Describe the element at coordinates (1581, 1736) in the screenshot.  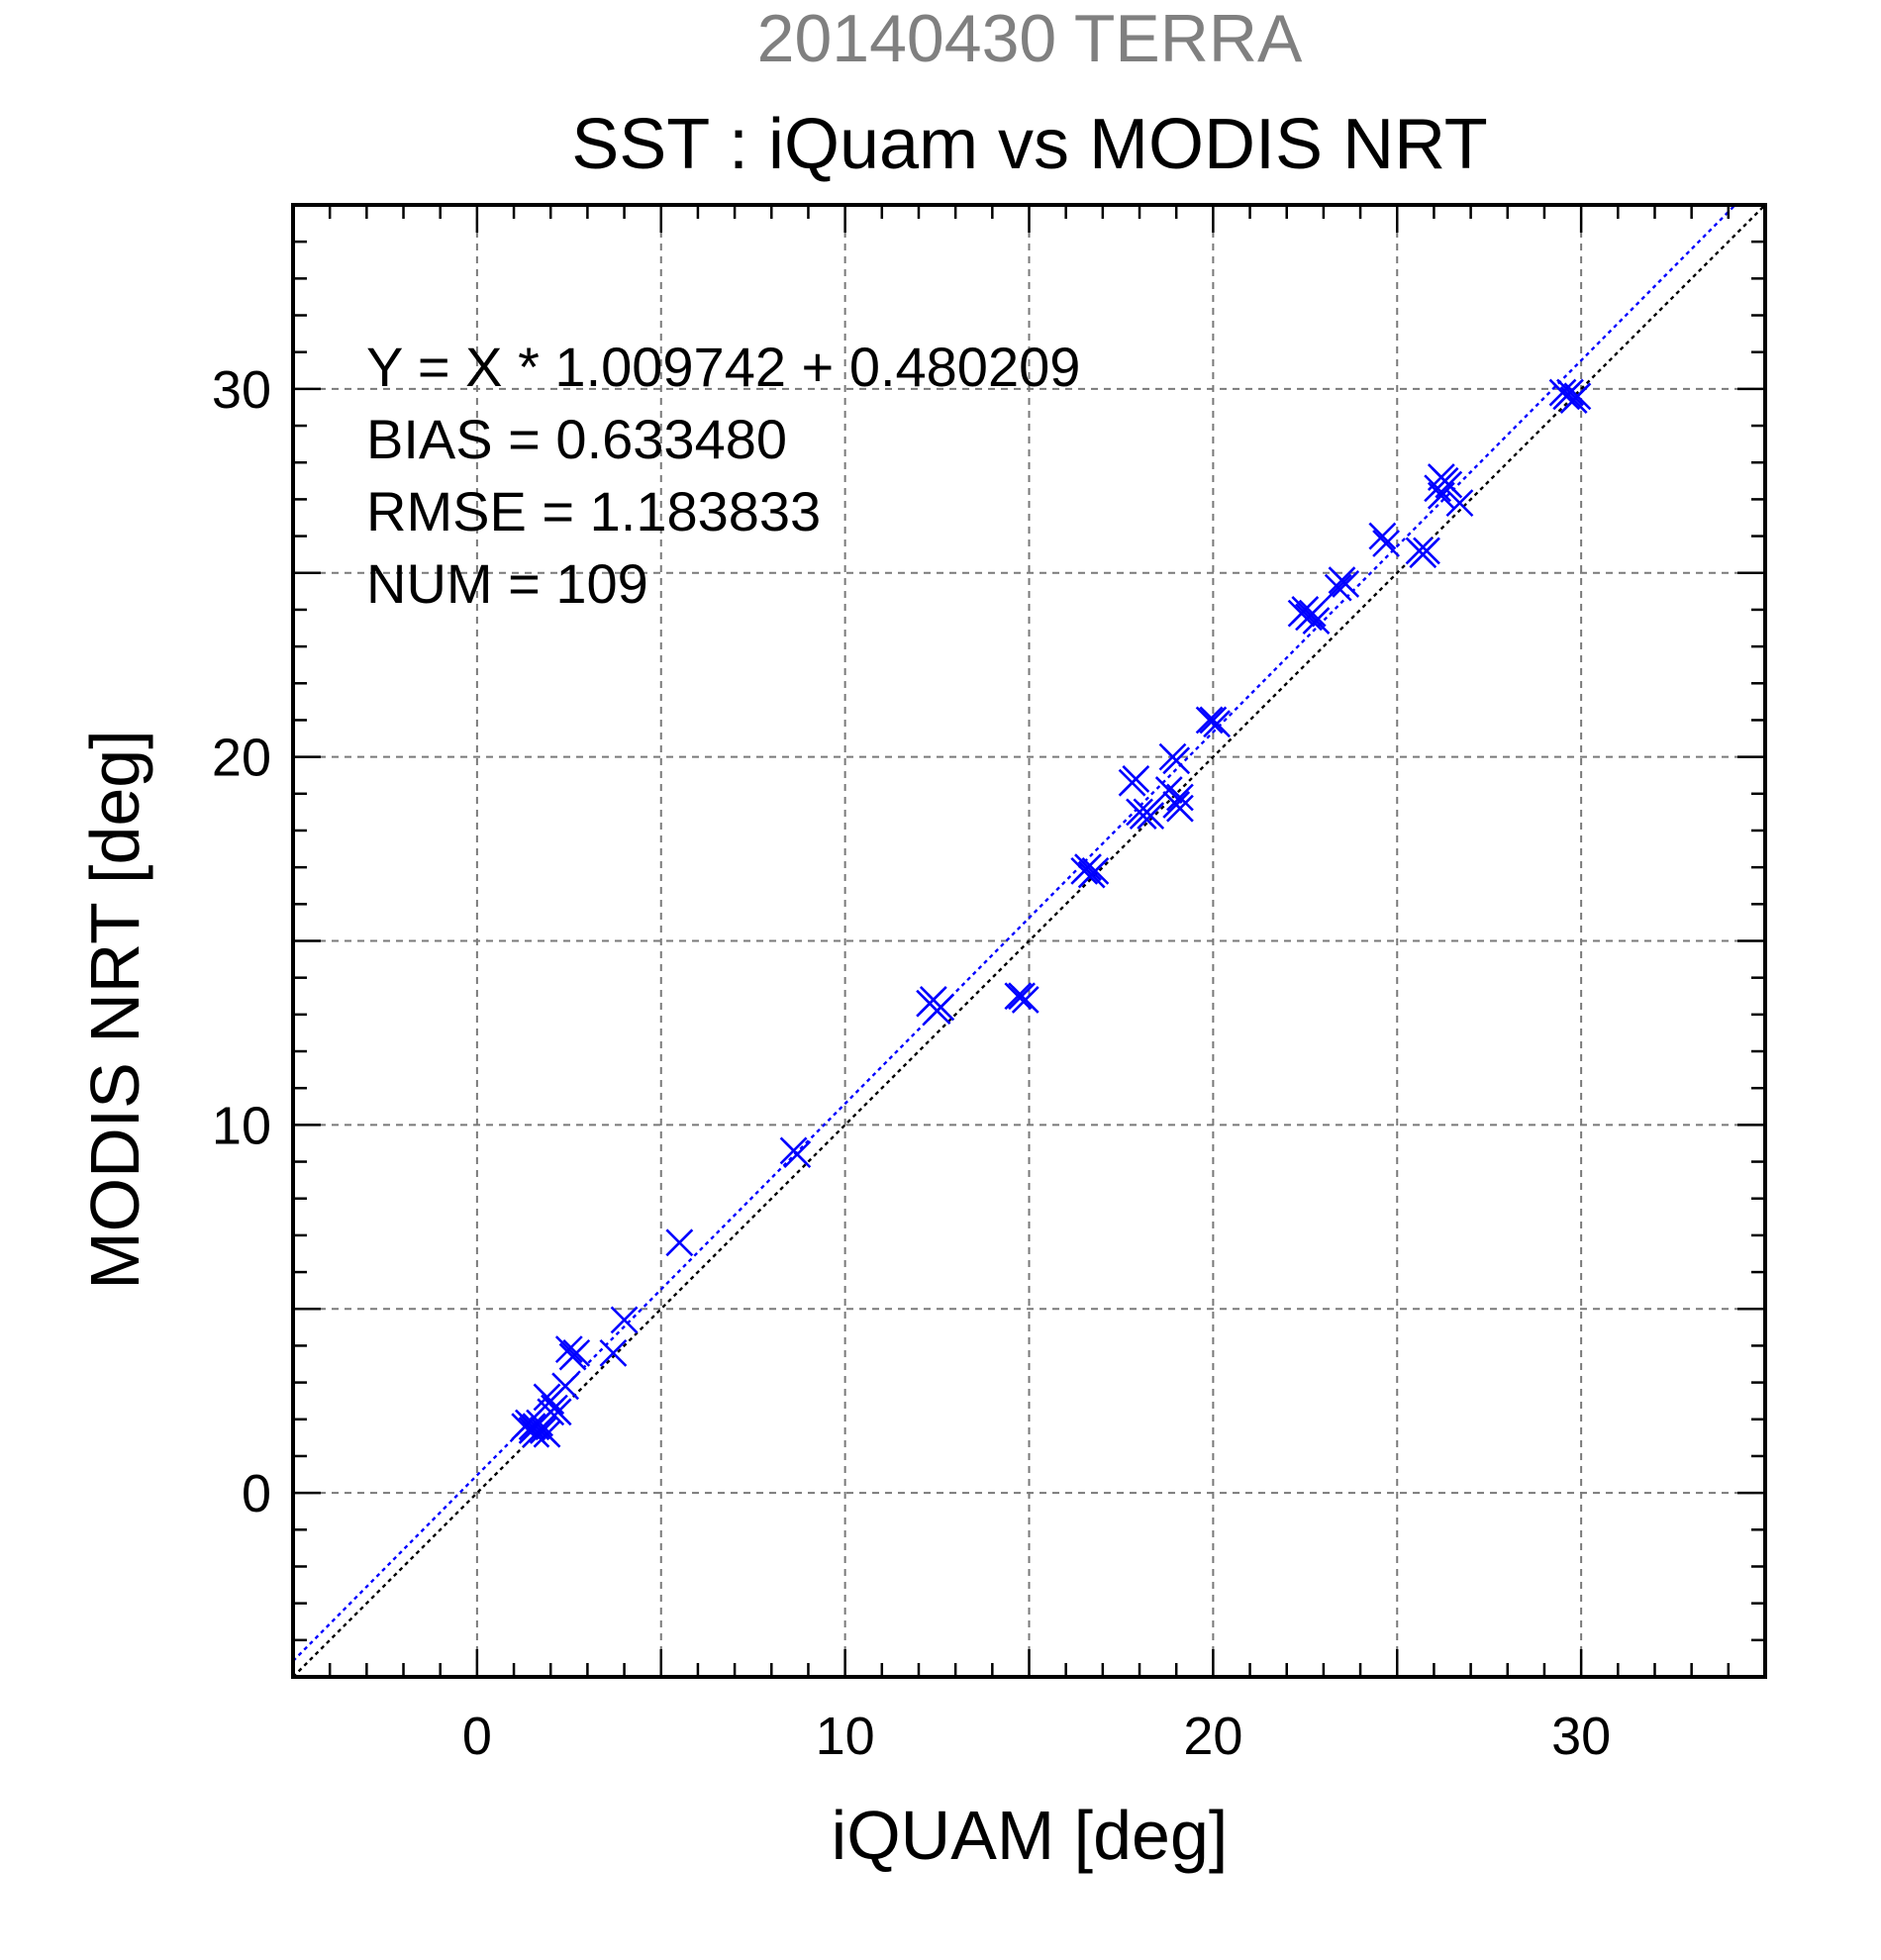
I see `x-tick-label: 30` at that location.